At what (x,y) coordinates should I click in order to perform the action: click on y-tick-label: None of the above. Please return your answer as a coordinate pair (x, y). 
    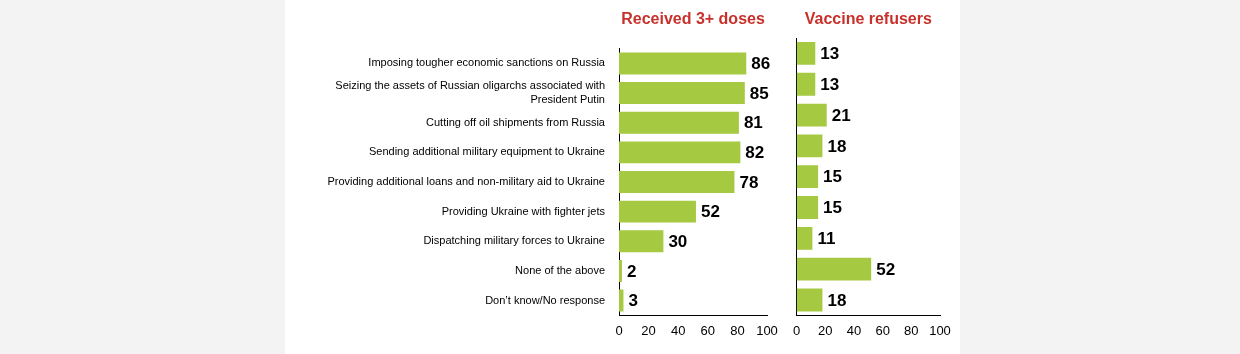
    Looking at the image, I should click on (560, 269).